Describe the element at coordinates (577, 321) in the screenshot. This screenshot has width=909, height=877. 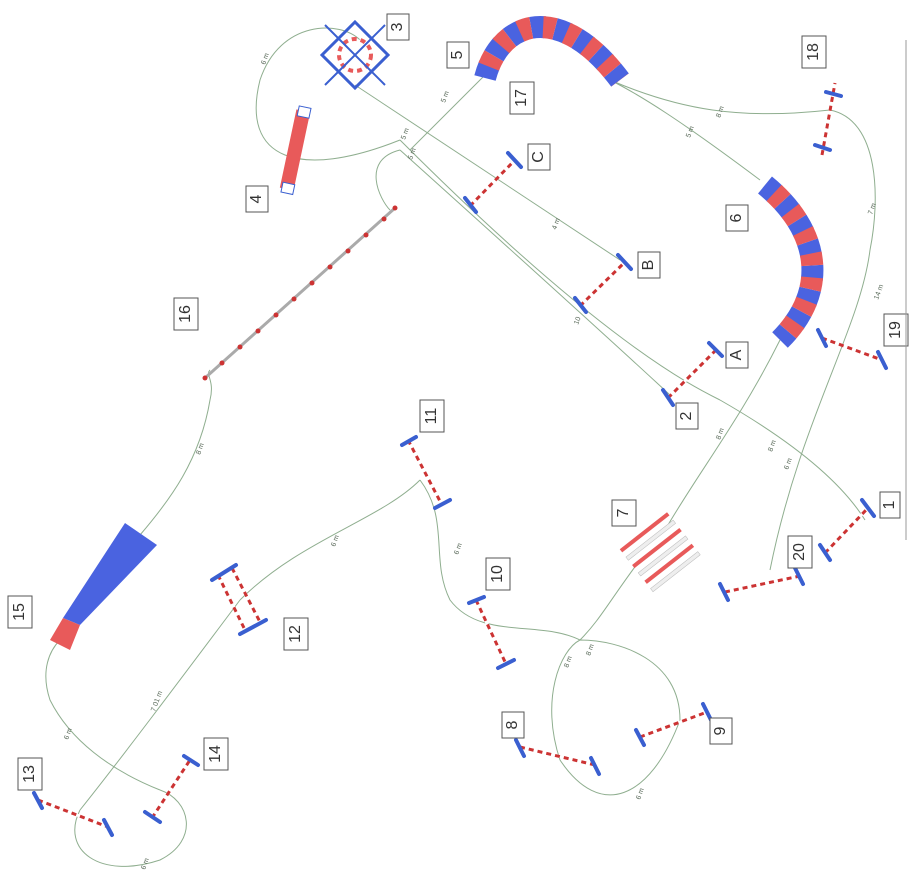
I see `distance-label: 10` at that location.